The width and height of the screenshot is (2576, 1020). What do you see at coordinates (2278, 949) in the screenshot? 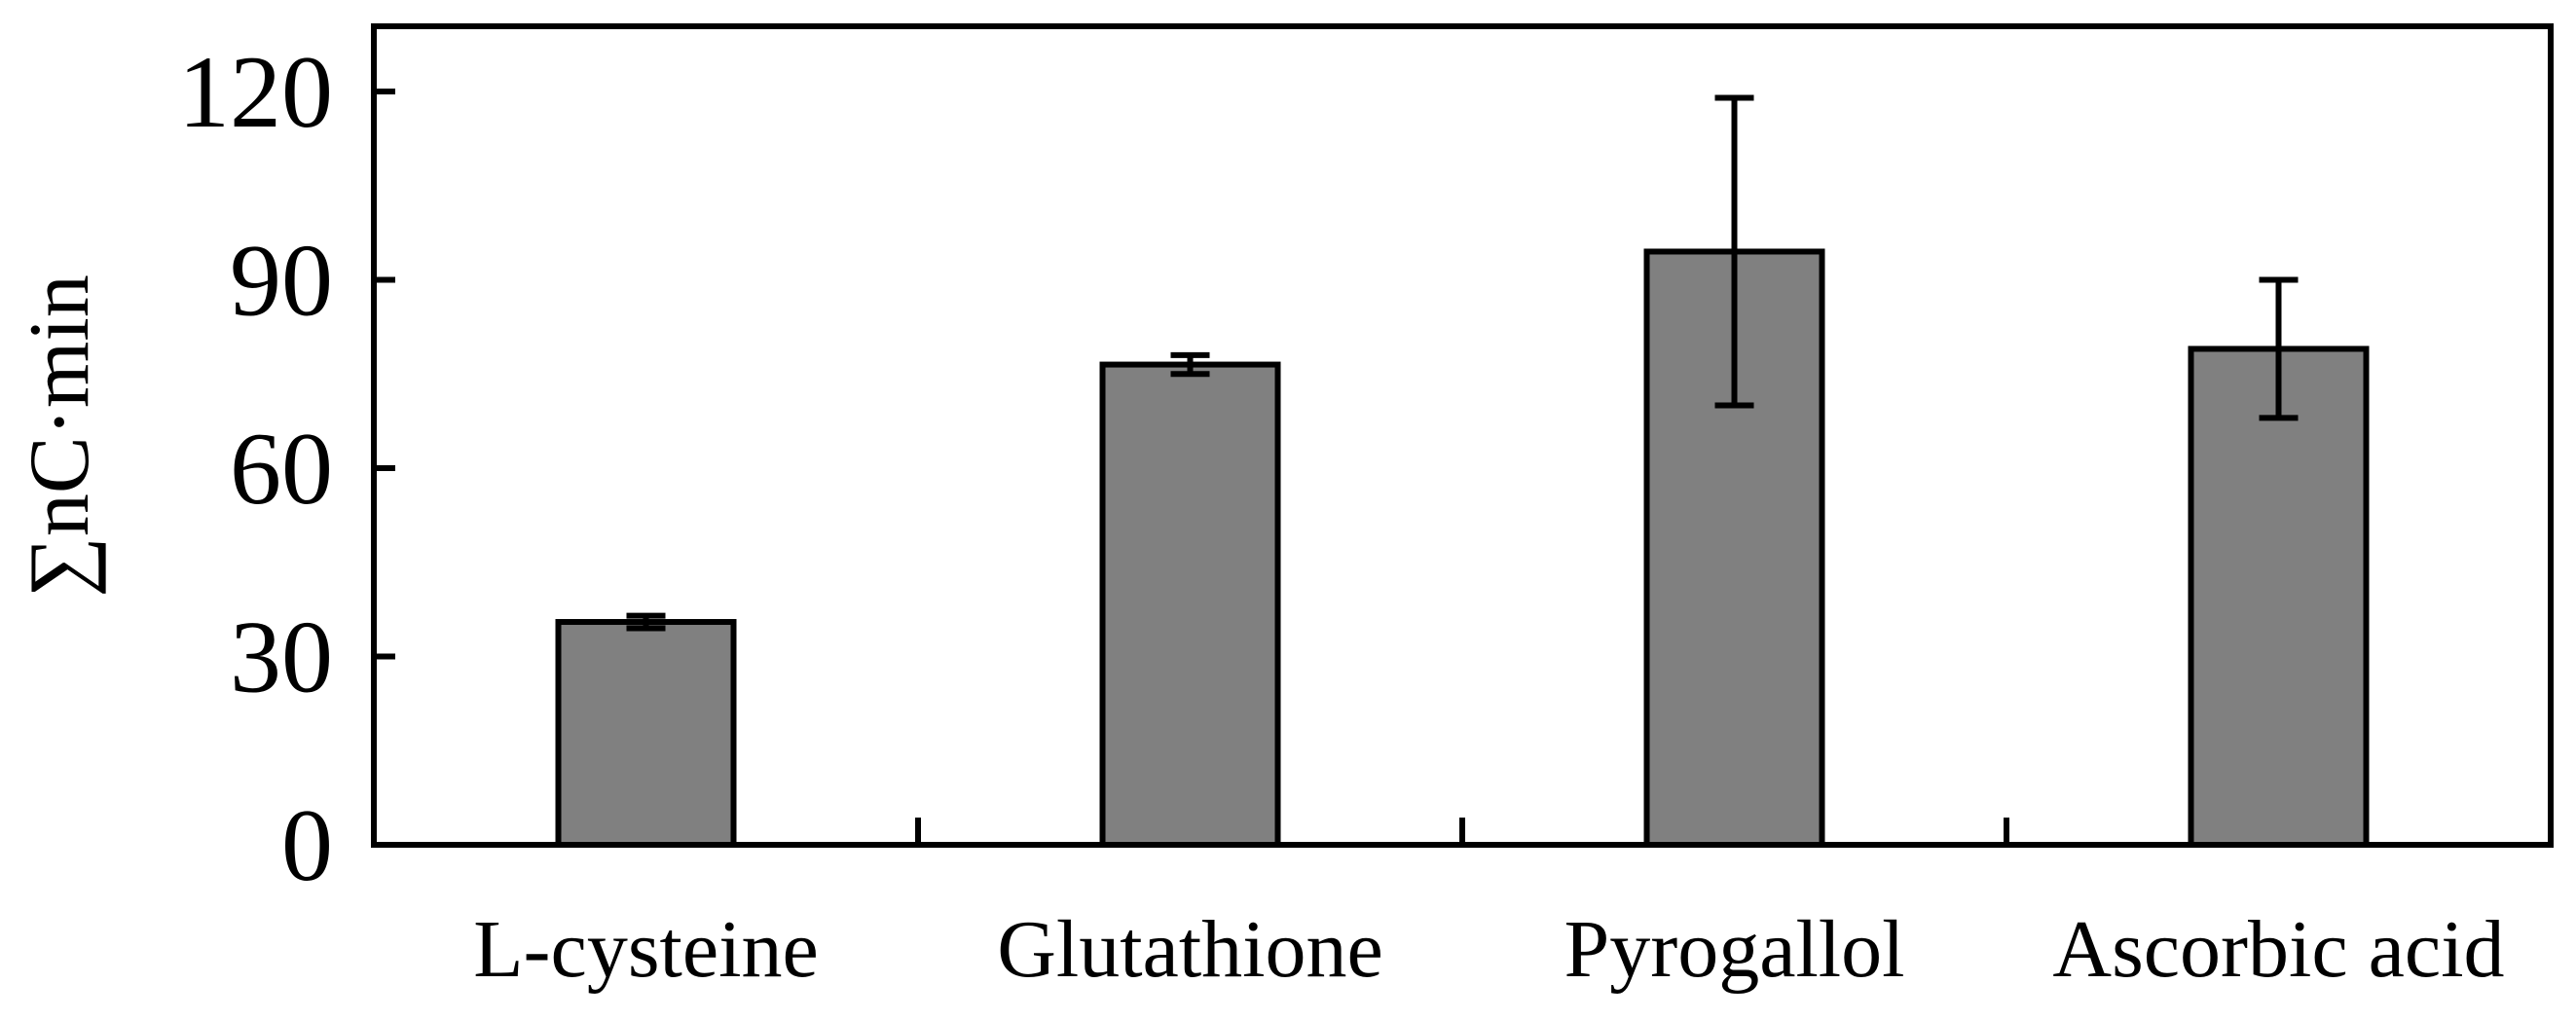
I see `category-label: Ascorbic acid` at bounding box center [2278, 949].